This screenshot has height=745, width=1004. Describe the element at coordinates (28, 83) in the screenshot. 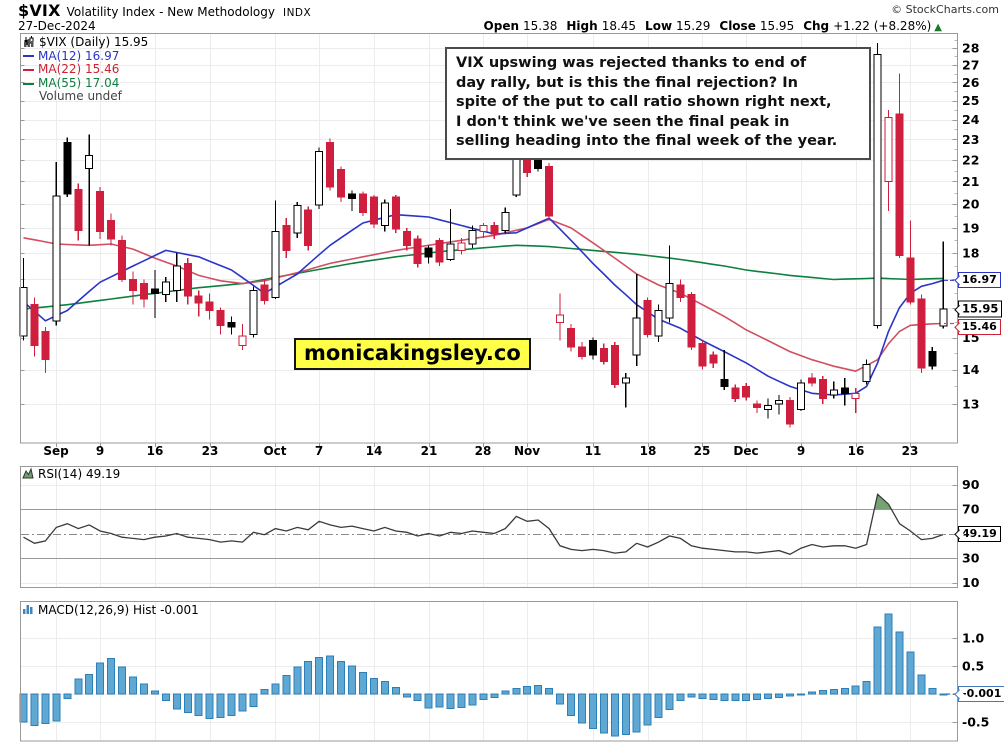

I see `ma55-line-swatch` at that location.